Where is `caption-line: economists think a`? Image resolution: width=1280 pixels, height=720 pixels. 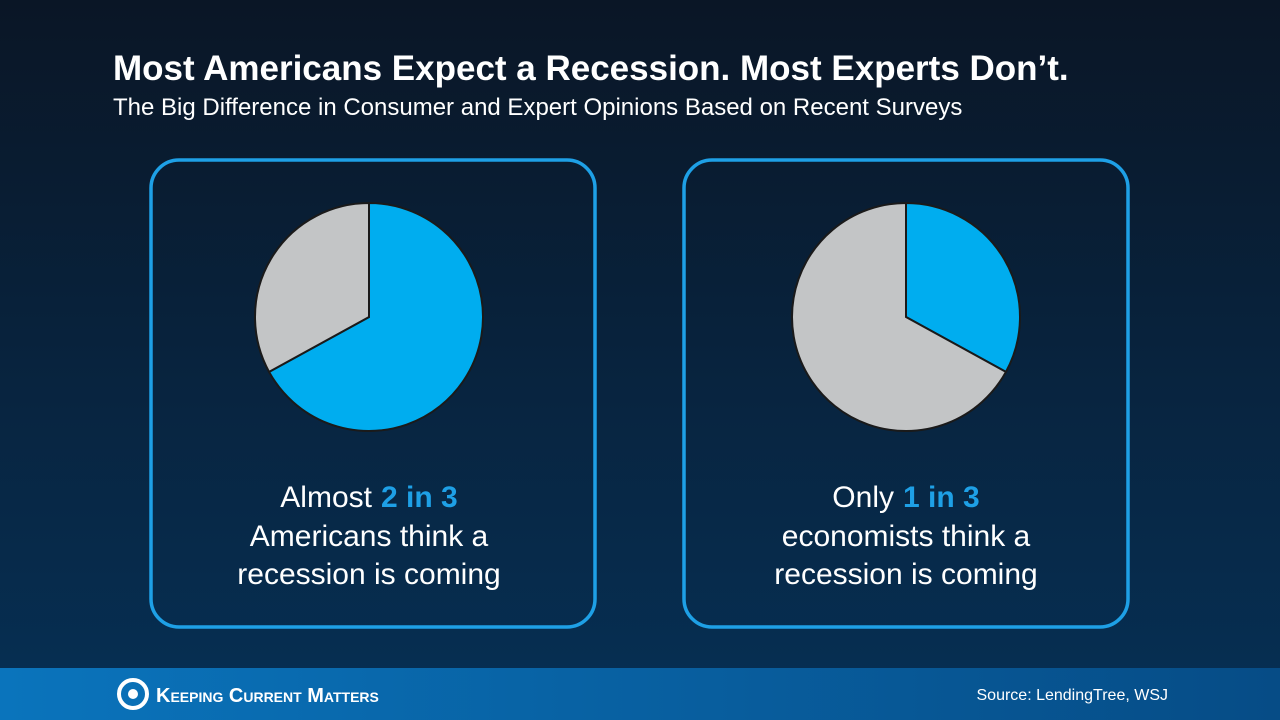
caption-line: economists think a is located at coordinates (906, 536).